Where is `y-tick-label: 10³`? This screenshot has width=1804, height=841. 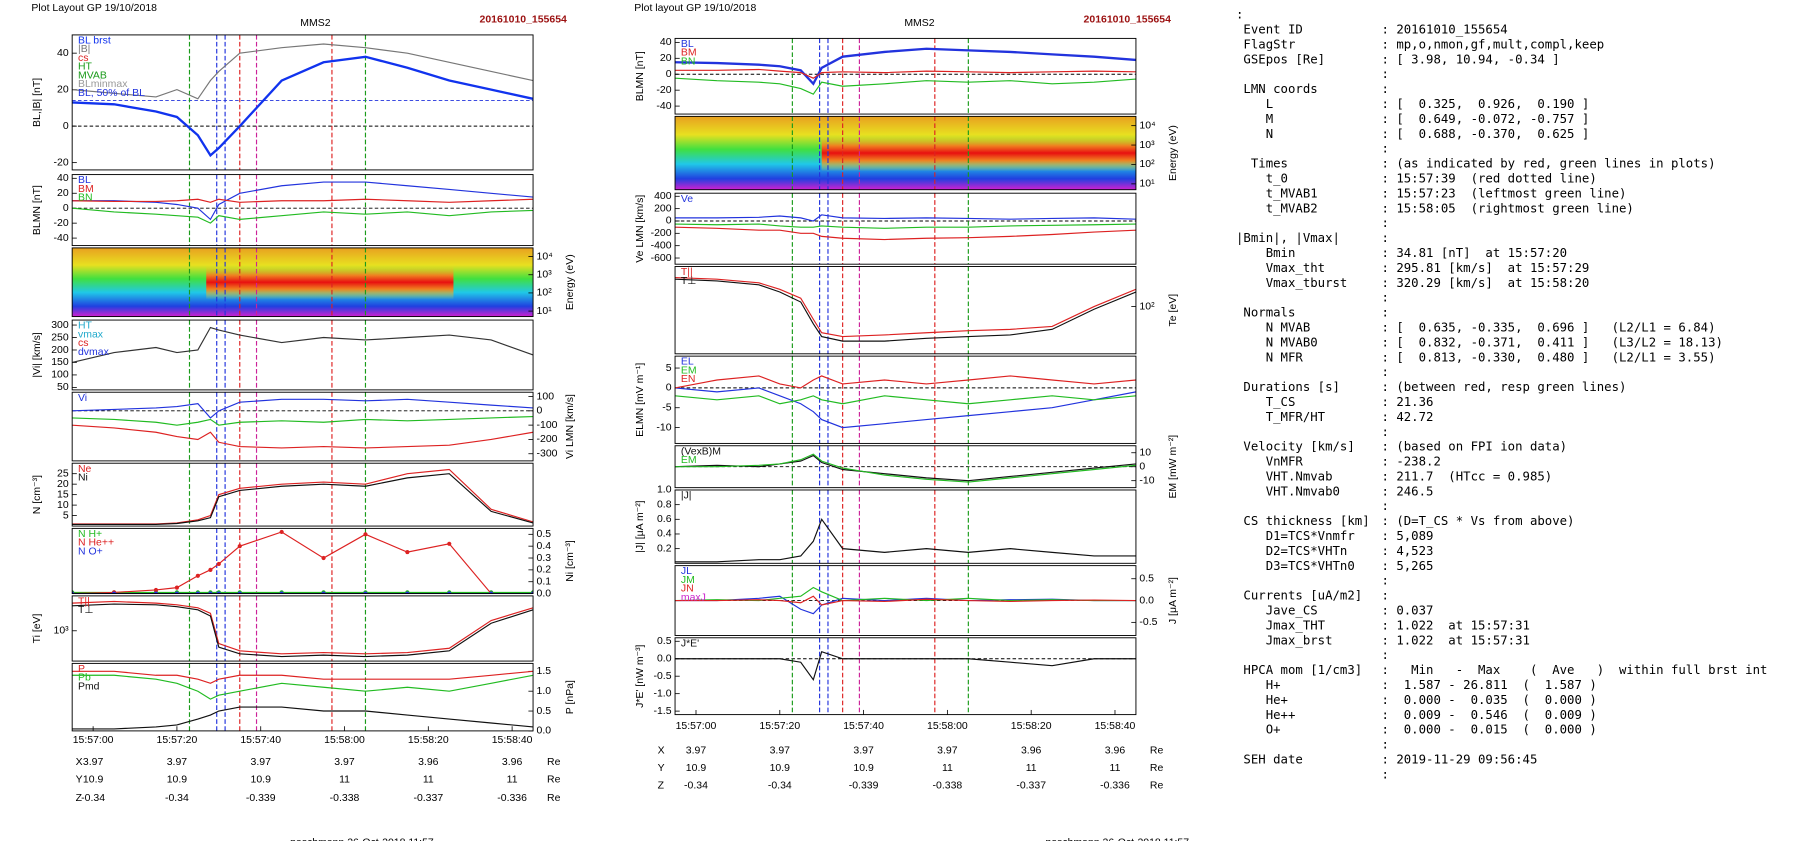 y-tick-label: 10³ is located at coordinates (62, 631).